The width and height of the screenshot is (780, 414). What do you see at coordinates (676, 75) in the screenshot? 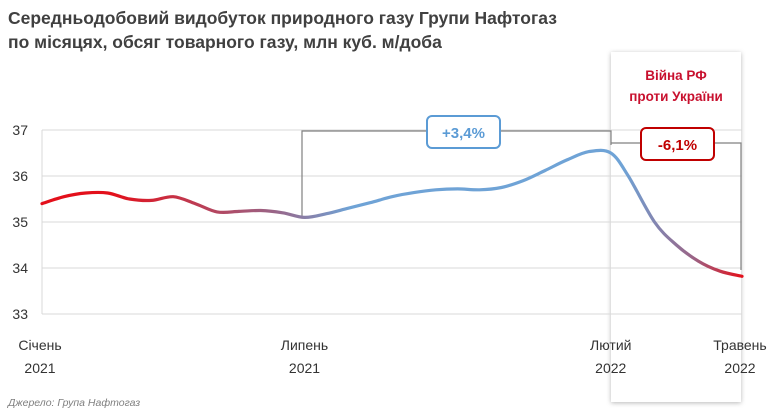
I see `war-label-line1: Війна РФ` at bounding box center [676, 75].